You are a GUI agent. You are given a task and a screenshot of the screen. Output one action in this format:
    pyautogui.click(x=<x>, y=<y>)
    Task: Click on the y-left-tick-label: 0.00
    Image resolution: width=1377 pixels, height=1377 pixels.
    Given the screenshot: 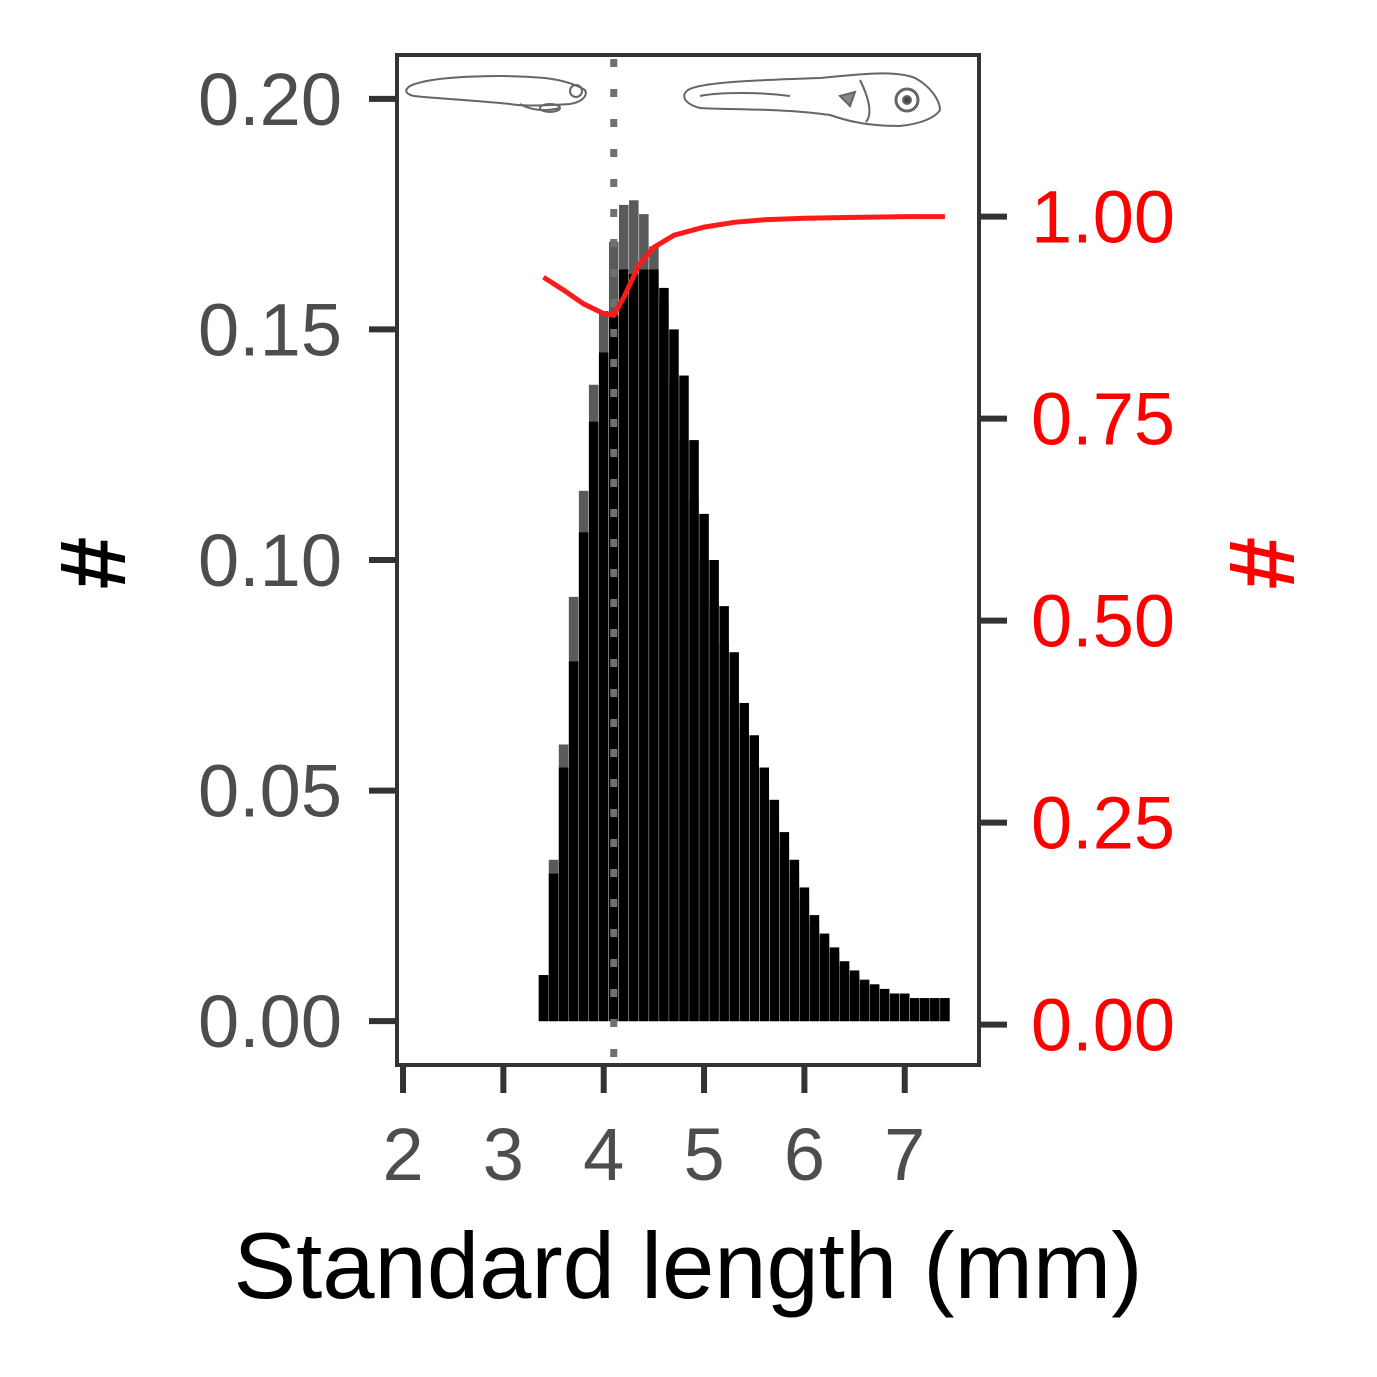 What is the action you would take?
    pyautogui.click(x=270, y=1021)
    